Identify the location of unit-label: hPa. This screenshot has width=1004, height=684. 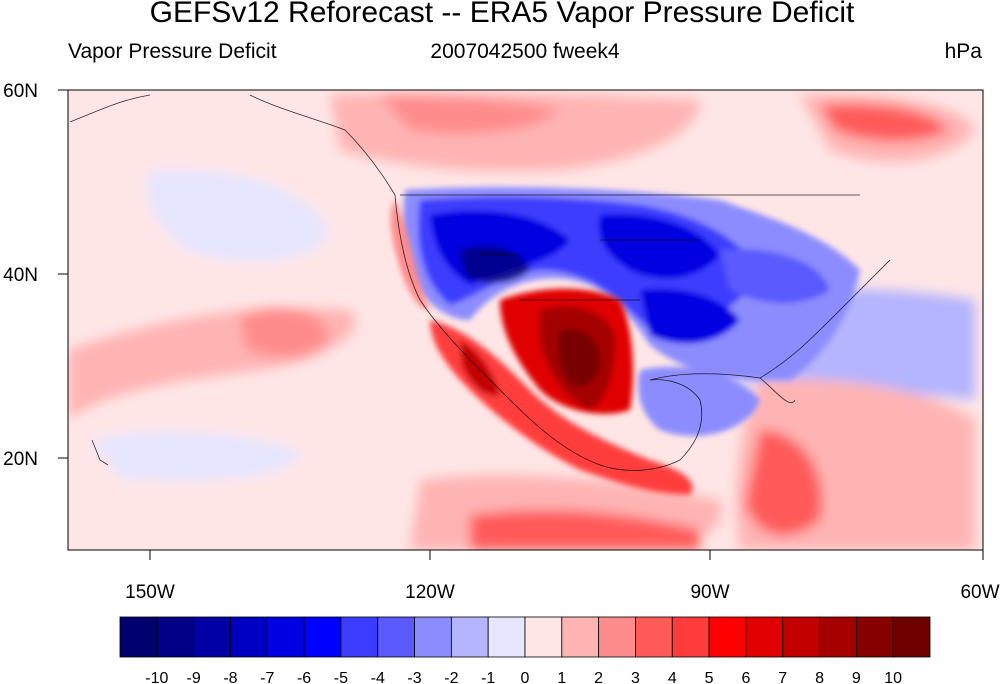
(963, 51).